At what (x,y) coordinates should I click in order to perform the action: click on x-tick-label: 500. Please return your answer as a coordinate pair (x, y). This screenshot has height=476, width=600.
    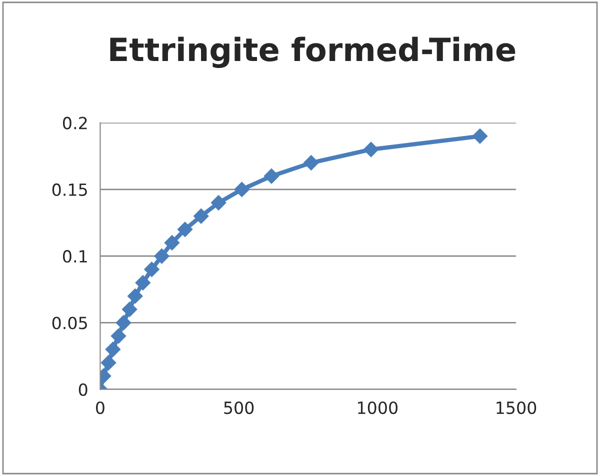
    Looking at the image, I should click on (239, 407).